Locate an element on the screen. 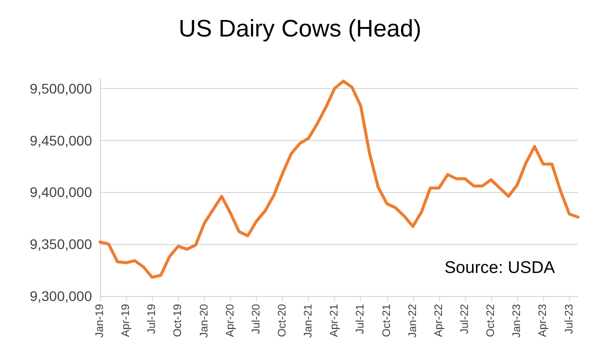  y-tick-label: 9,450,000 is located at coordinates (61, 140).